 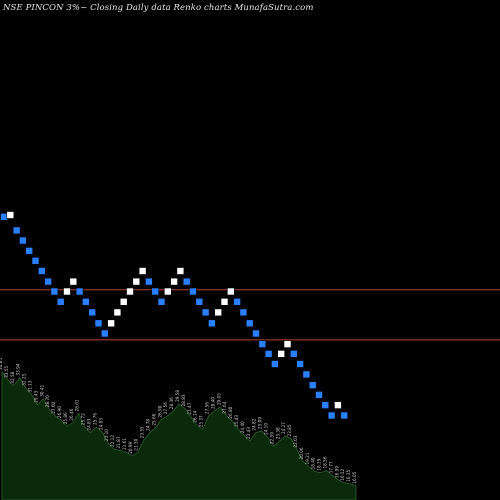 What do you see at coordinates (189, 408) in the screenshot?
I see `volume-value-label: 27.47` at bounding box center [189, 408].